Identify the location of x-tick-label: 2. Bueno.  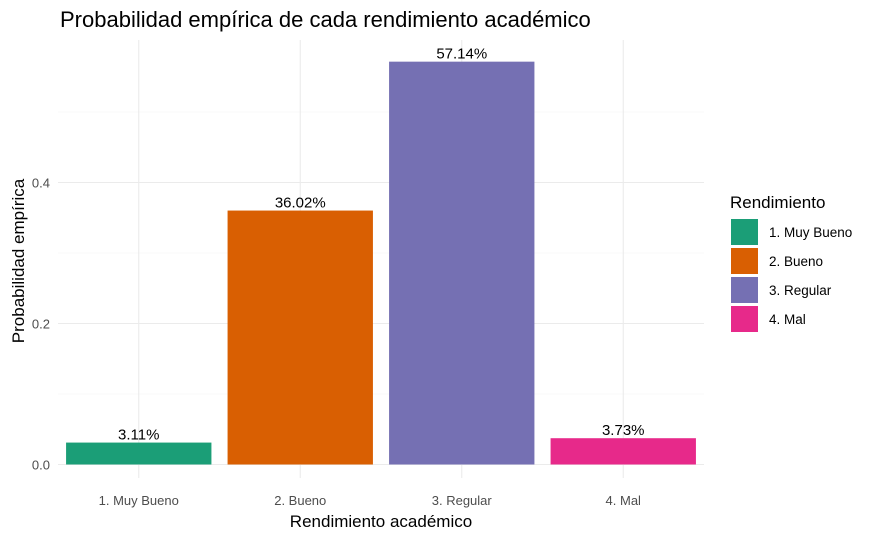
(300, 500).